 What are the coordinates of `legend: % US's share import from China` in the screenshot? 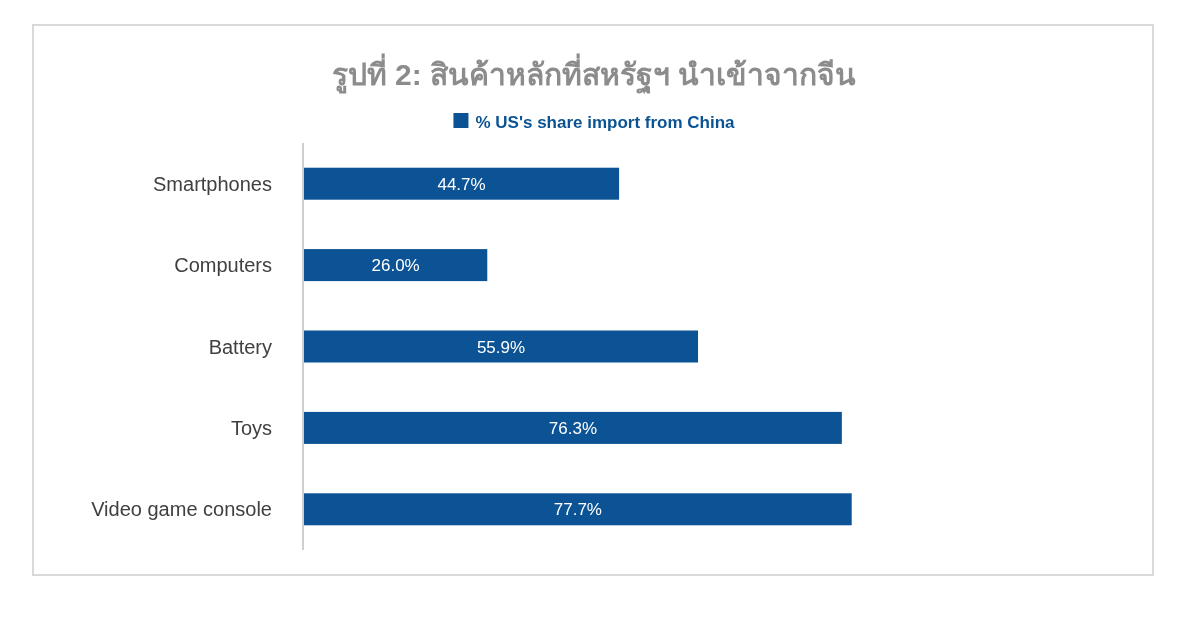 It's located at (594, 122).